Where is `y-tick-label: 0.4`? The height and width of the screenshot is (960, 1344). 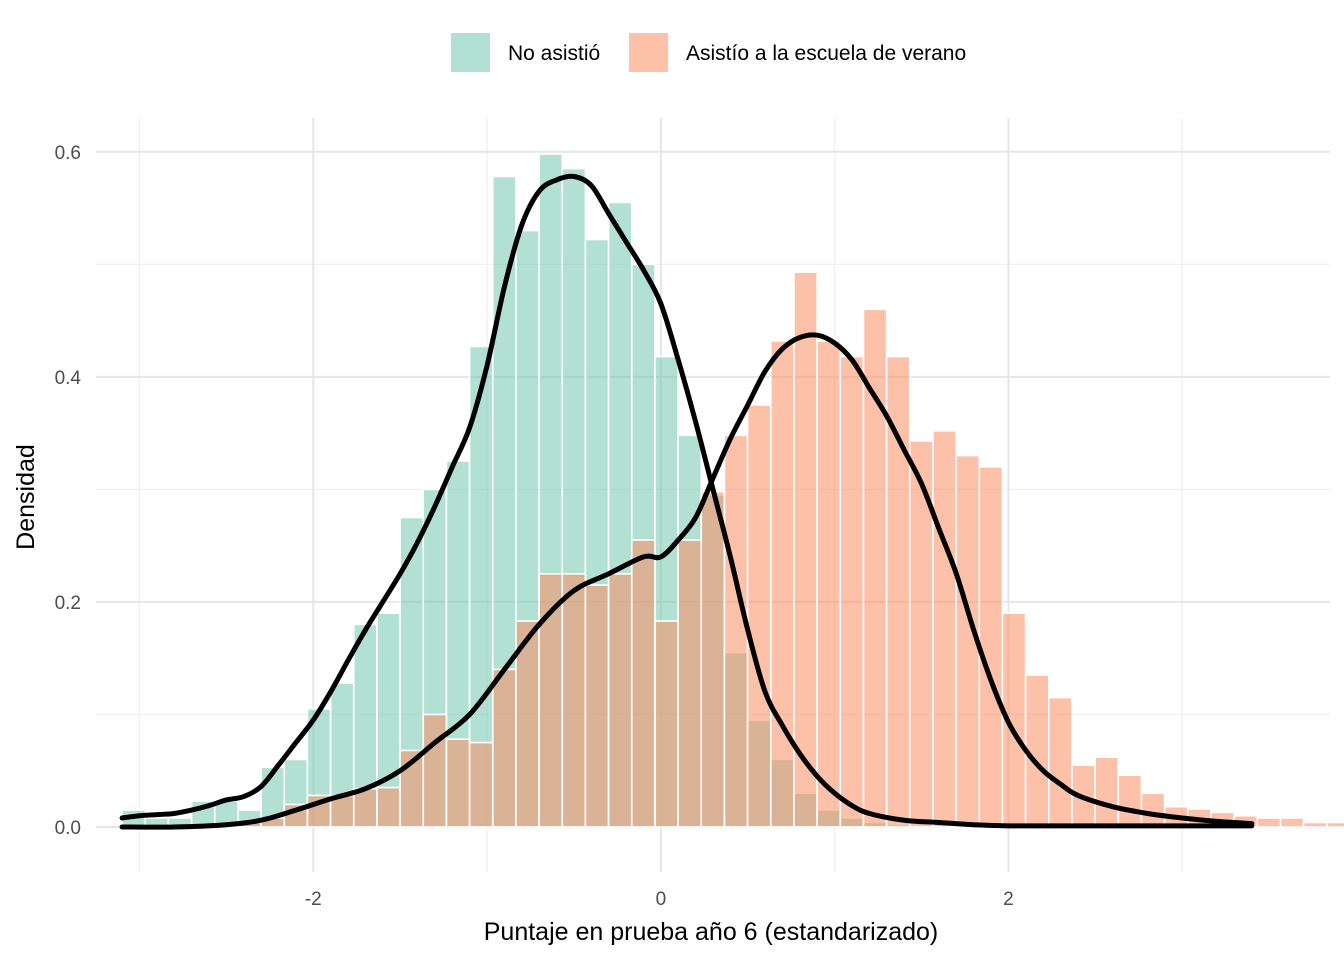
y-tick-label: 0.4 is located at coordinates (68, 378).